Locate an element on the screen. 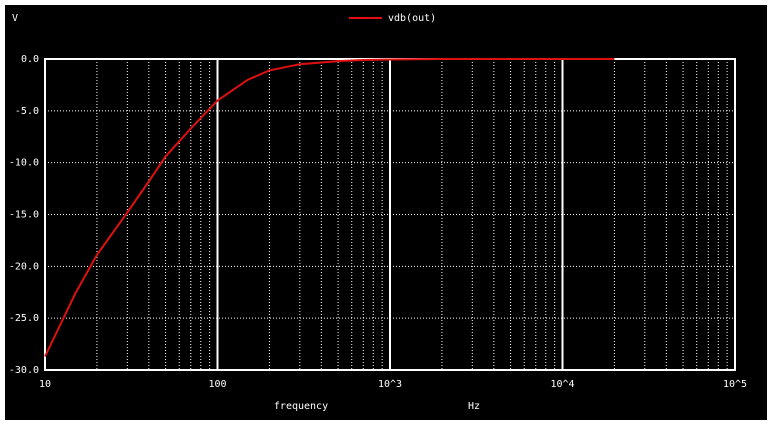  x-label: frequency is located at coordinates (301, 406).